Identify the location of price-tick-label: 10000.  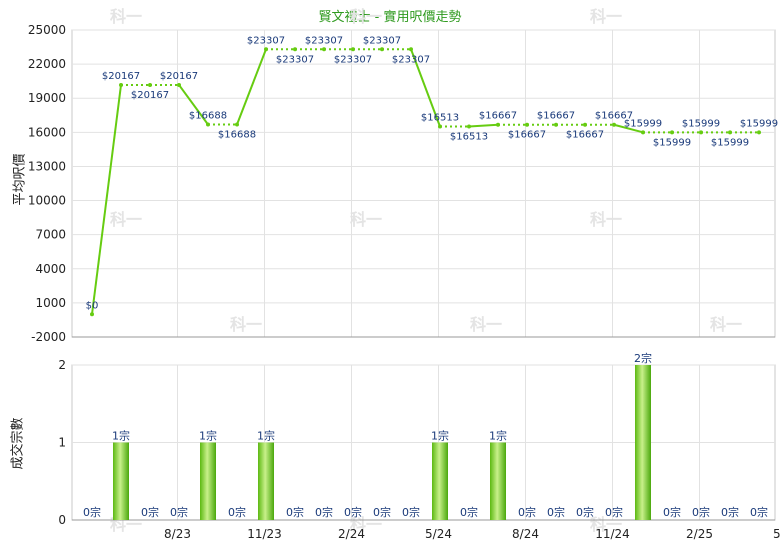
(47, 201).